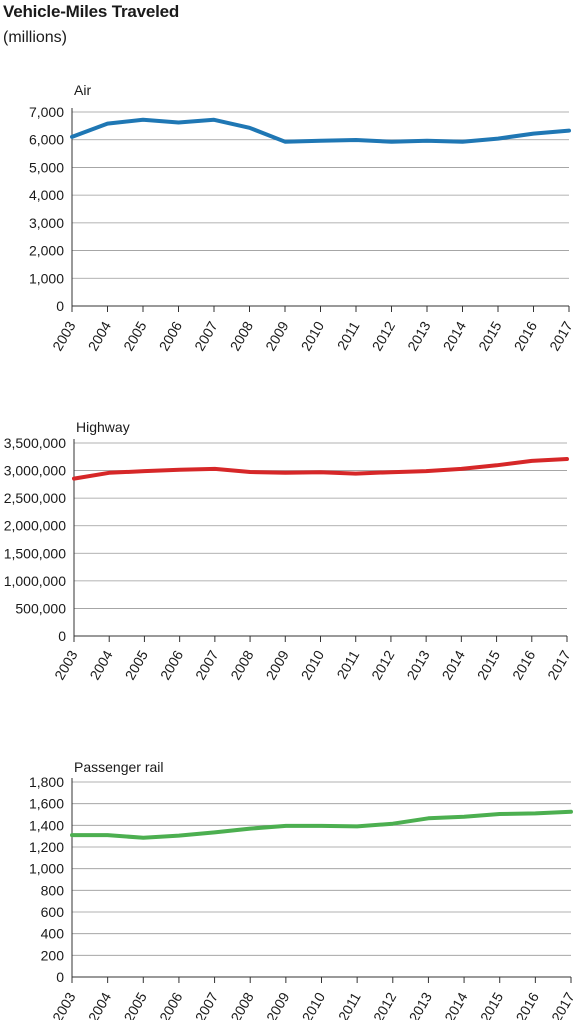 The height and width of the screenshot is (1020, 583). I want to click on y-tick-label: 5,000, so click(46, 167).